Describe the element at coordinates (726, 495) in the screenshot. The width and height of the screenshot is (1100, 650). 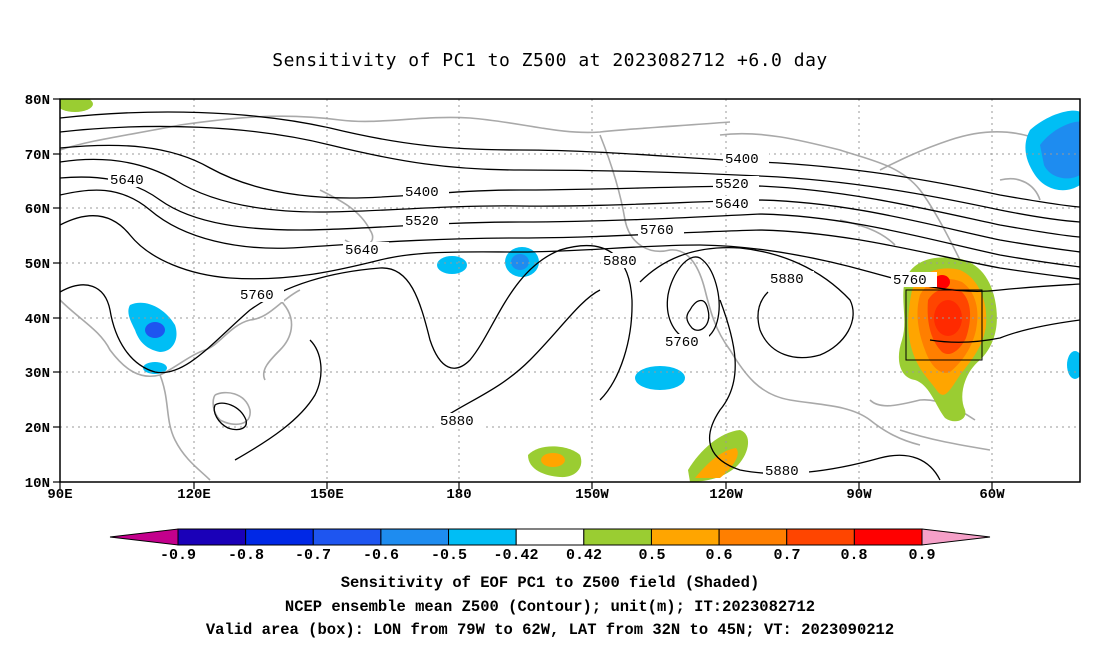
I see `lon-label: 120W` at that location.